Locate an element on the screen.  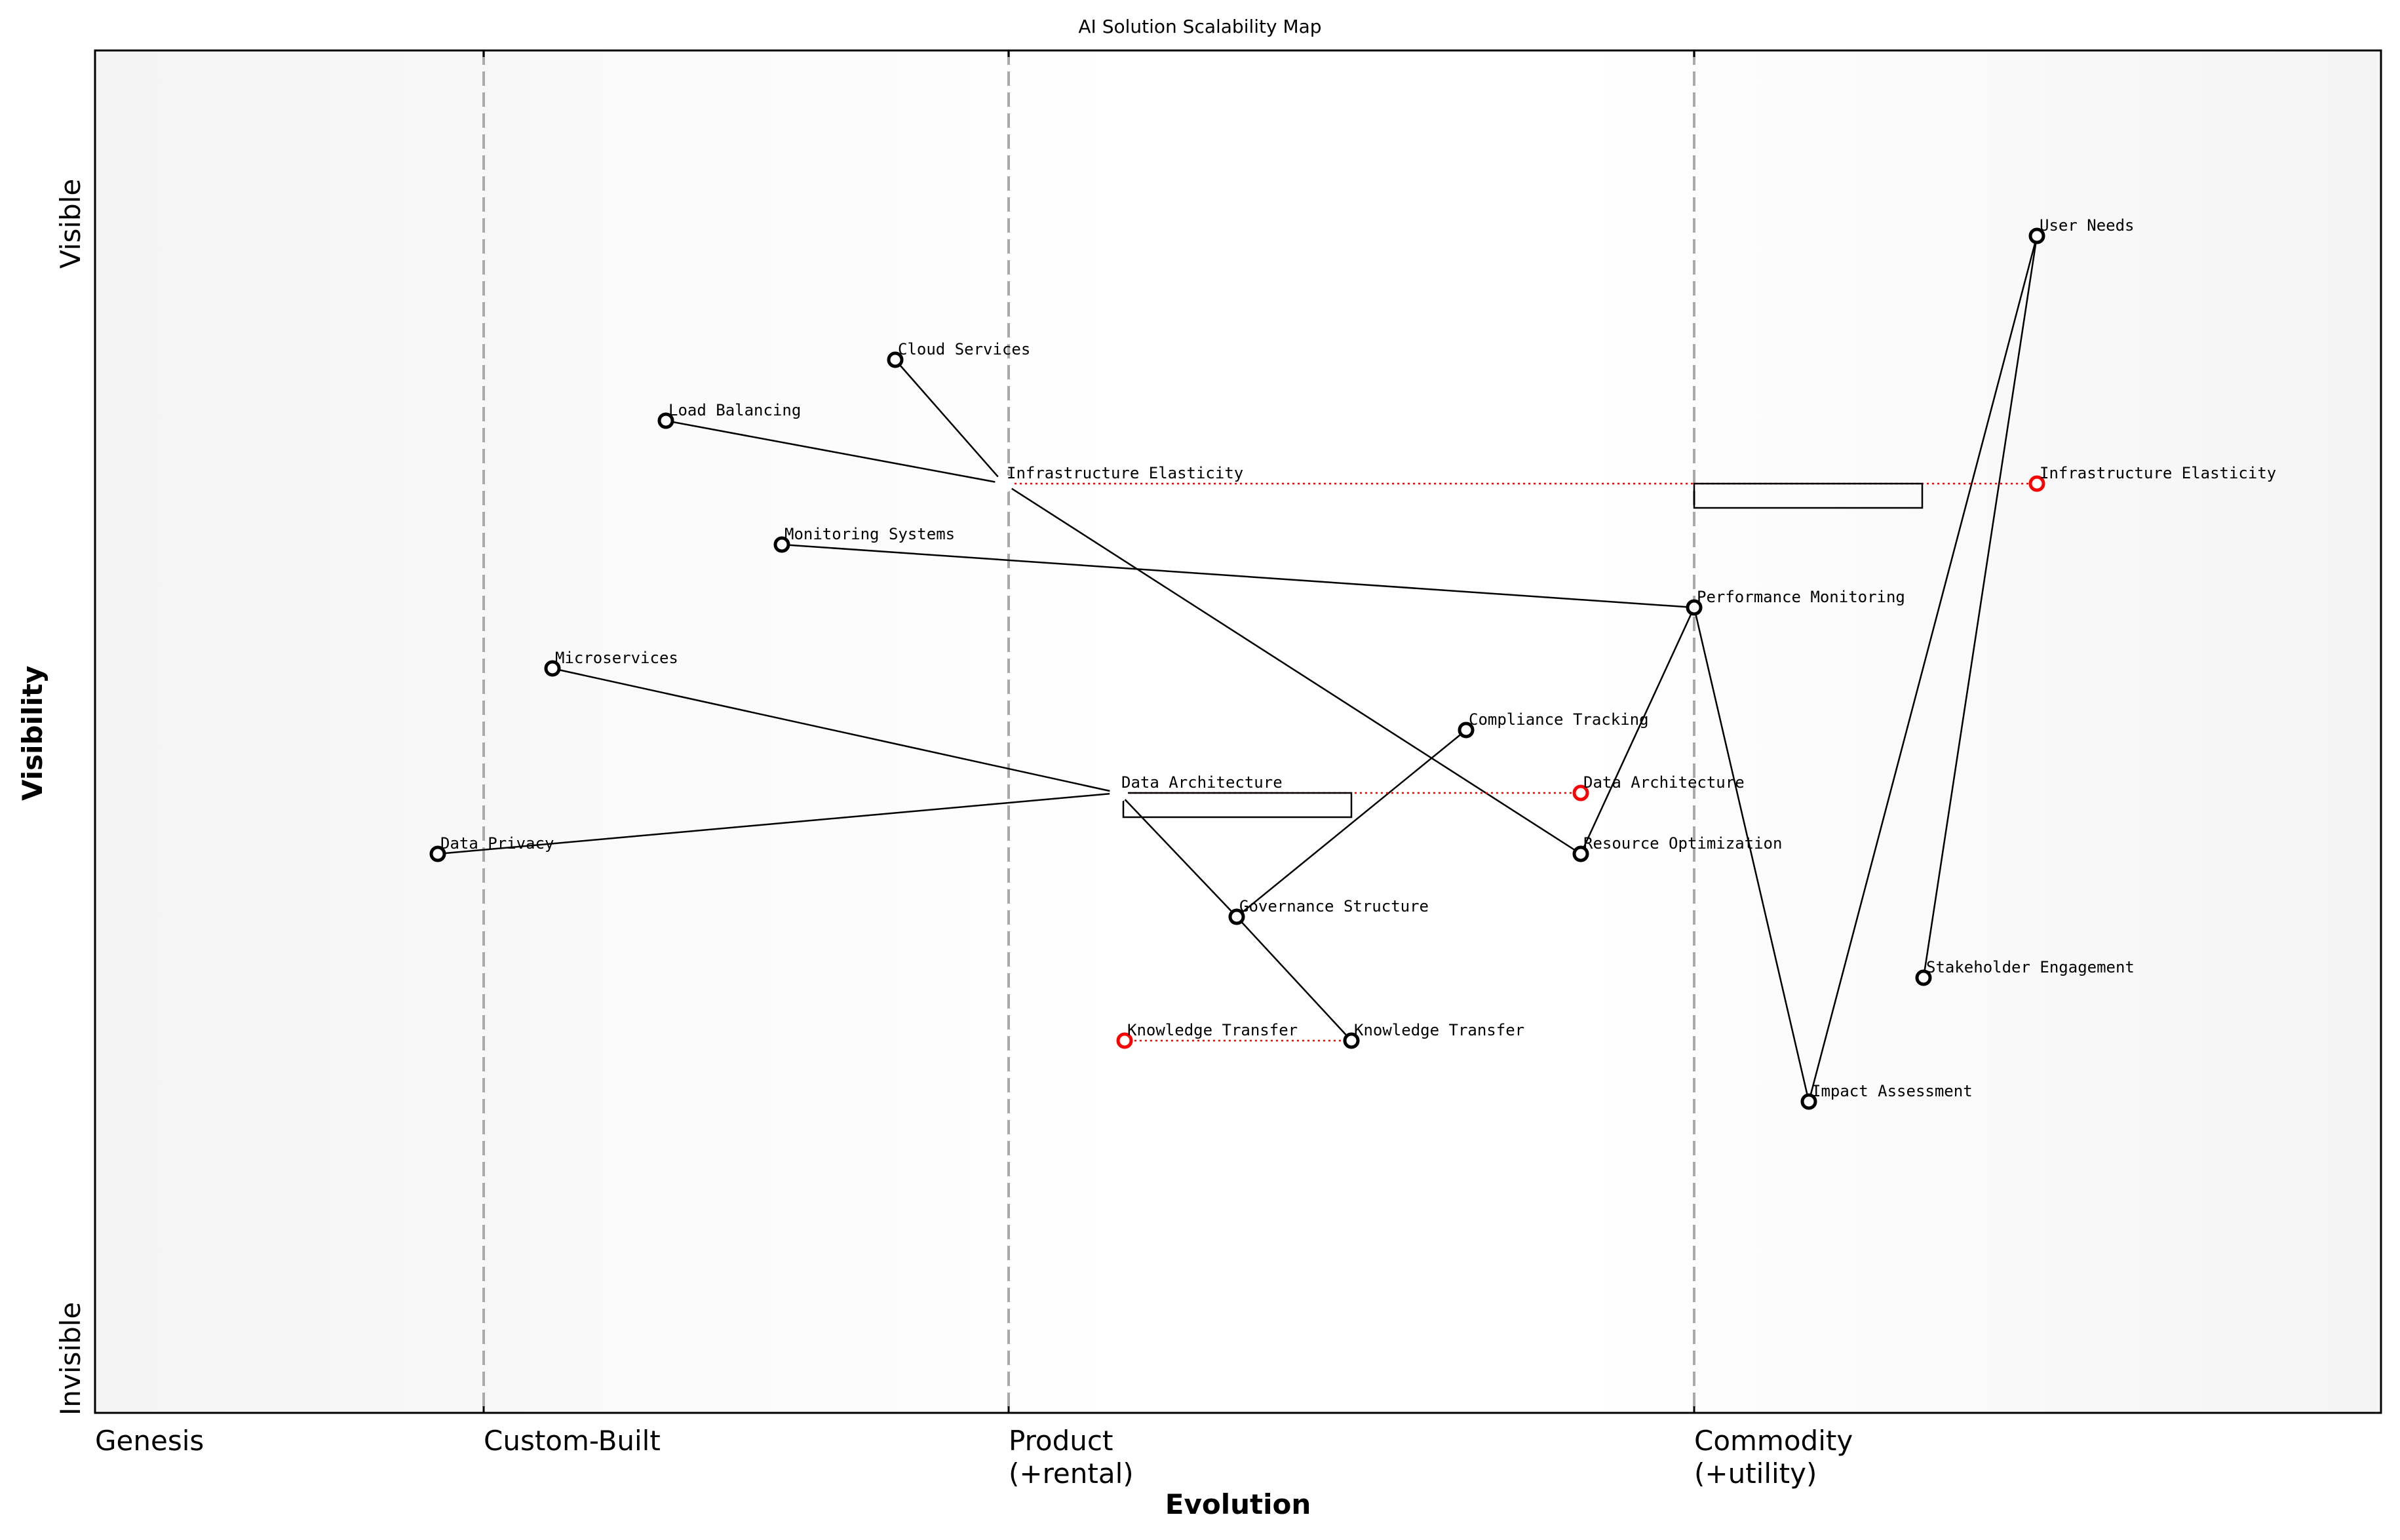
component-node: Load Balancing is located at coordinates (729, 415).